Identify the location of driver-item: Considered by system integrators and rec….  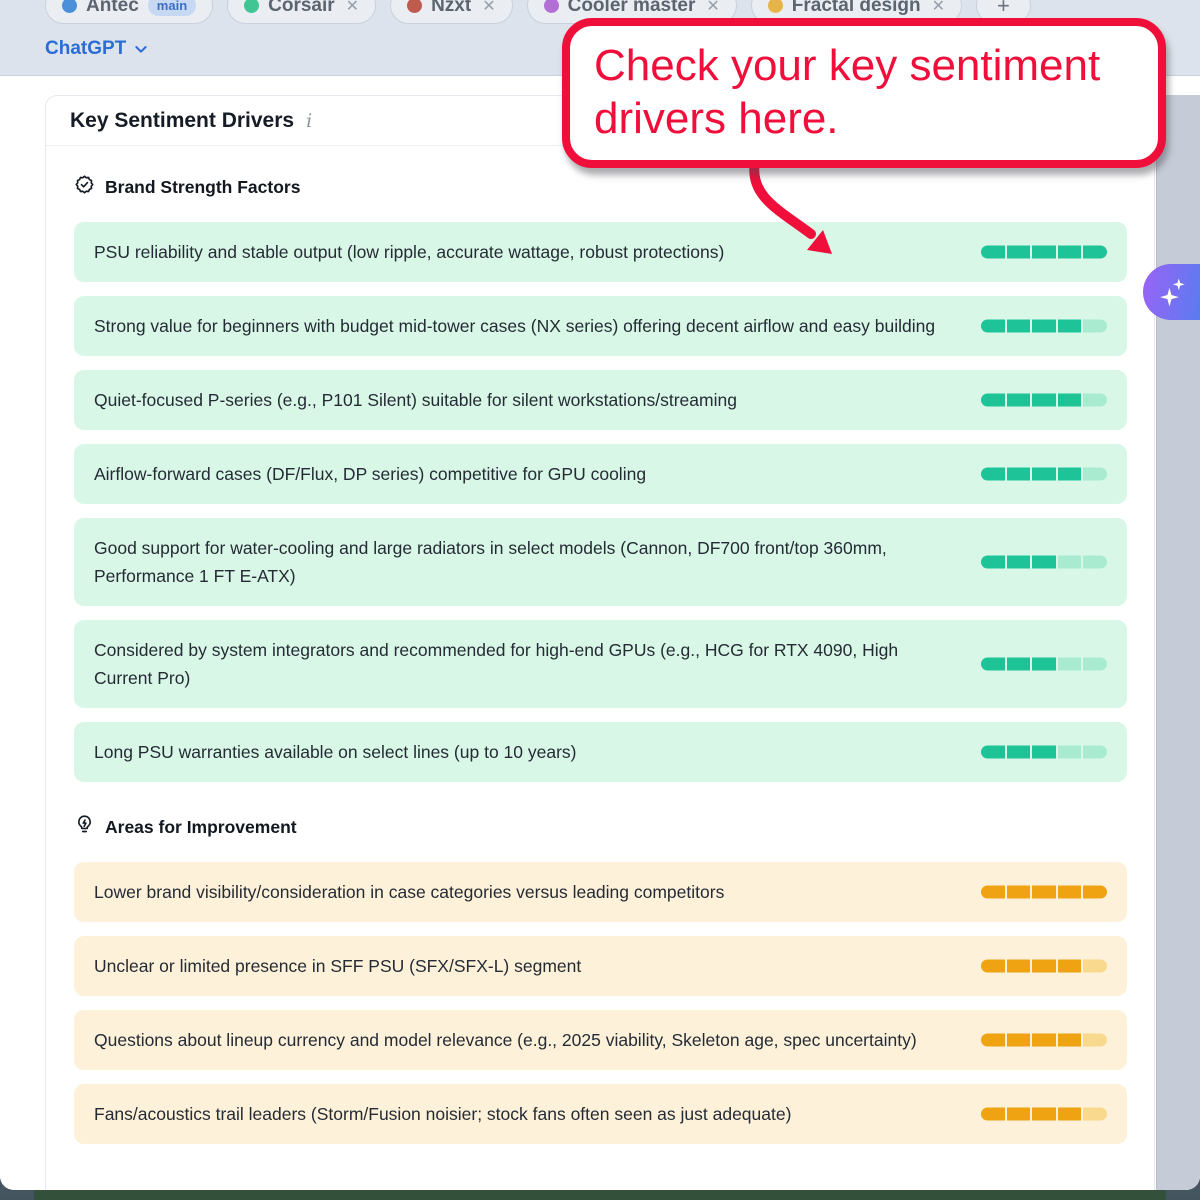
(600, 664).